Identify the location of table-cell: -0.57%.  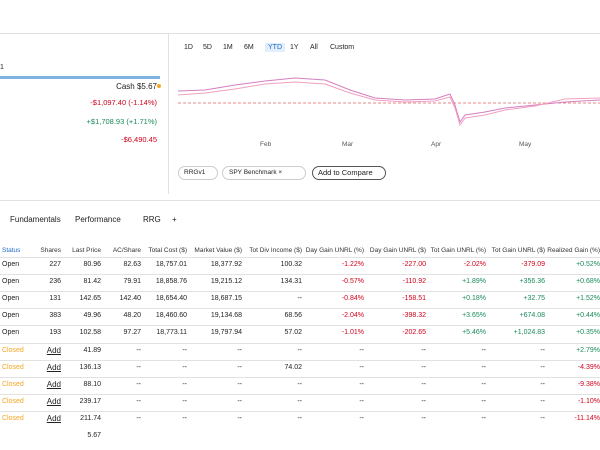
(352, 281).